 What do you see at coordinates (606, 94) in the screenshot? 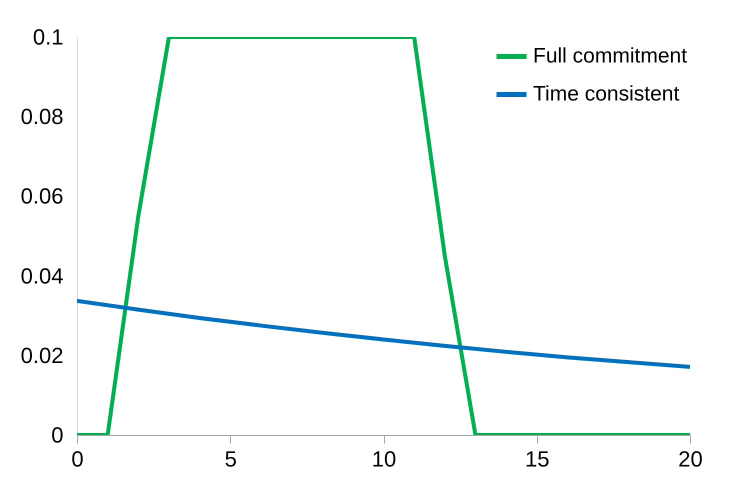
I see `legend-label: Time consistent` at bounding box center [606, 94].